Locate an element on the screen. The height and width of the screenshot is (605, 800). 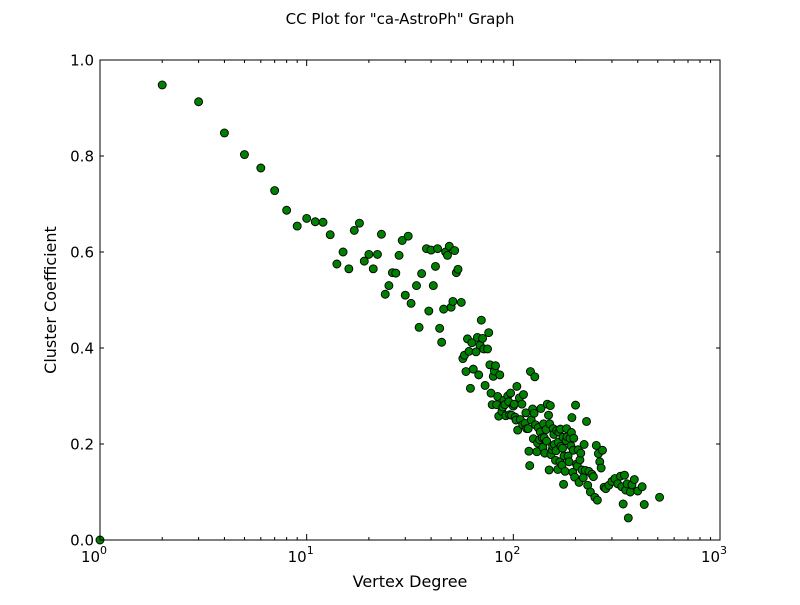
x-tick-label: 10¹ is located at coordinates (301, 555).